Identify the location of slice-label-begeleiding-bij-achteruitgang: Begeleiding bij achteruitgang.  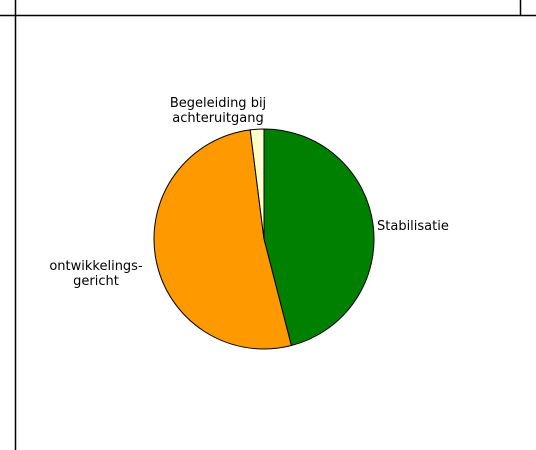
(218, 111).